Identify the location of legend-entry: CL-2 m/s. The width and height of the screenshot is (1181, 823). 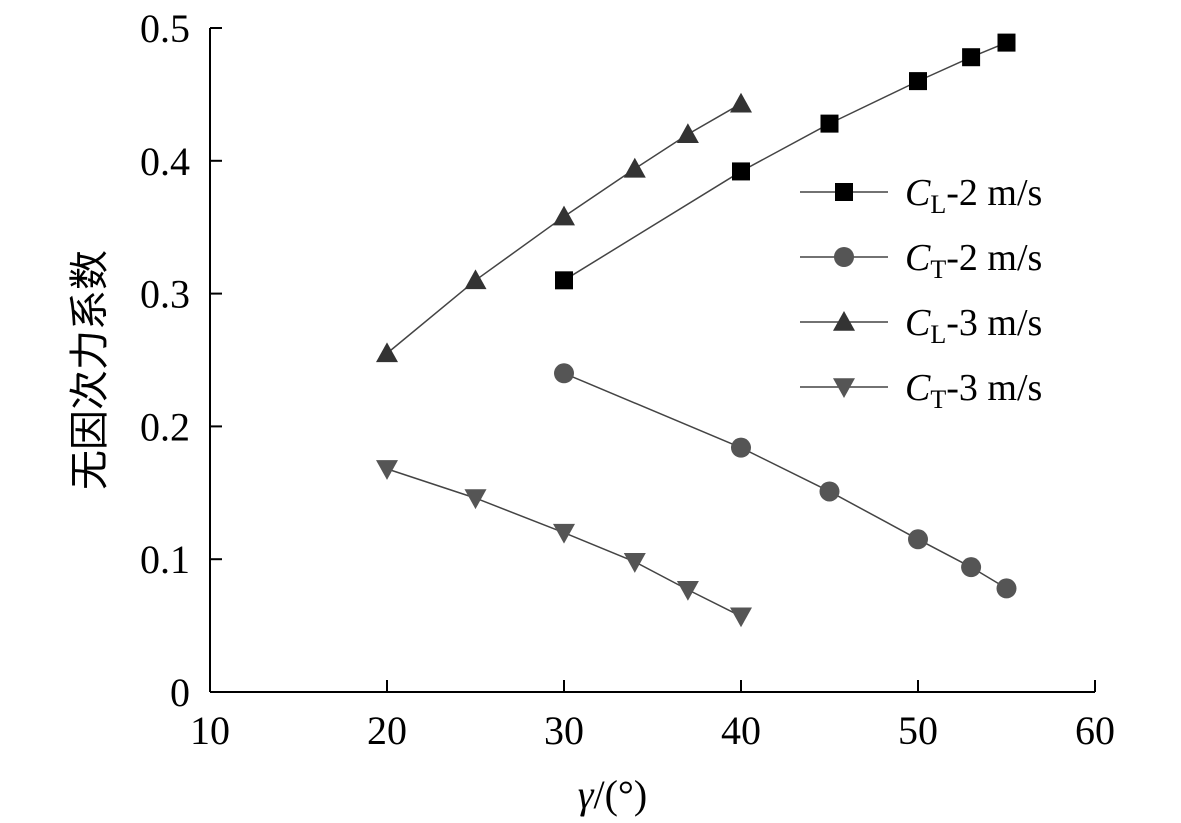
(921, 195).